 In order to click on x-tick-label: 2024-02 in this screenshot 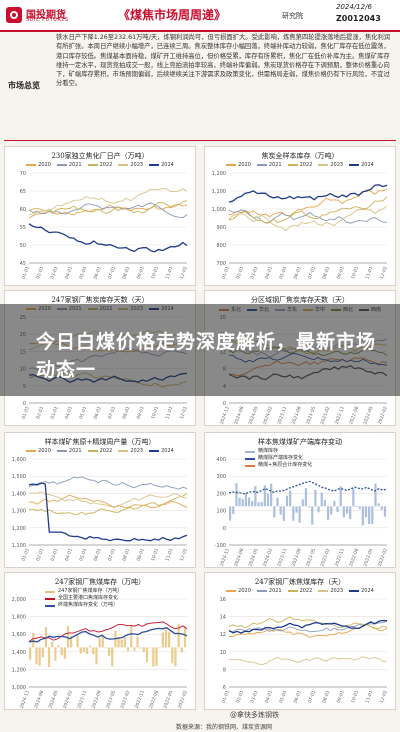, I will do `click(268, 557)`.